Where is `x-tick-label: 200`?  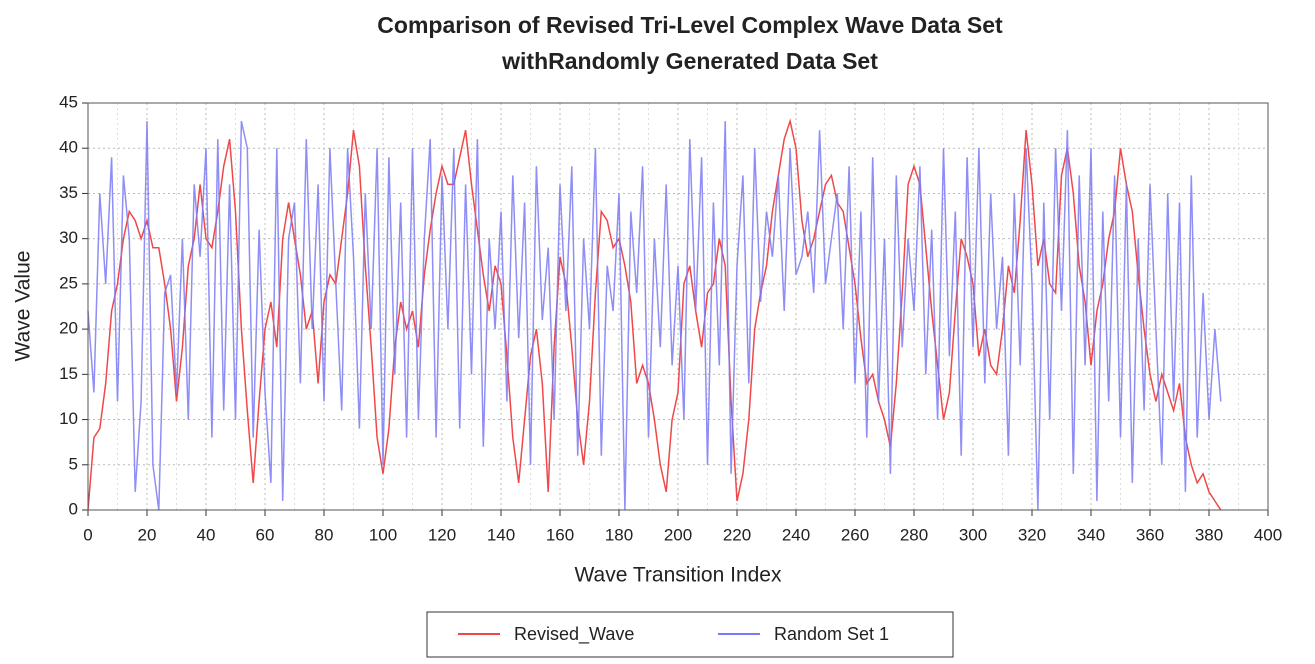
x-tick-label: 200 is located at coordinates (678, 534).